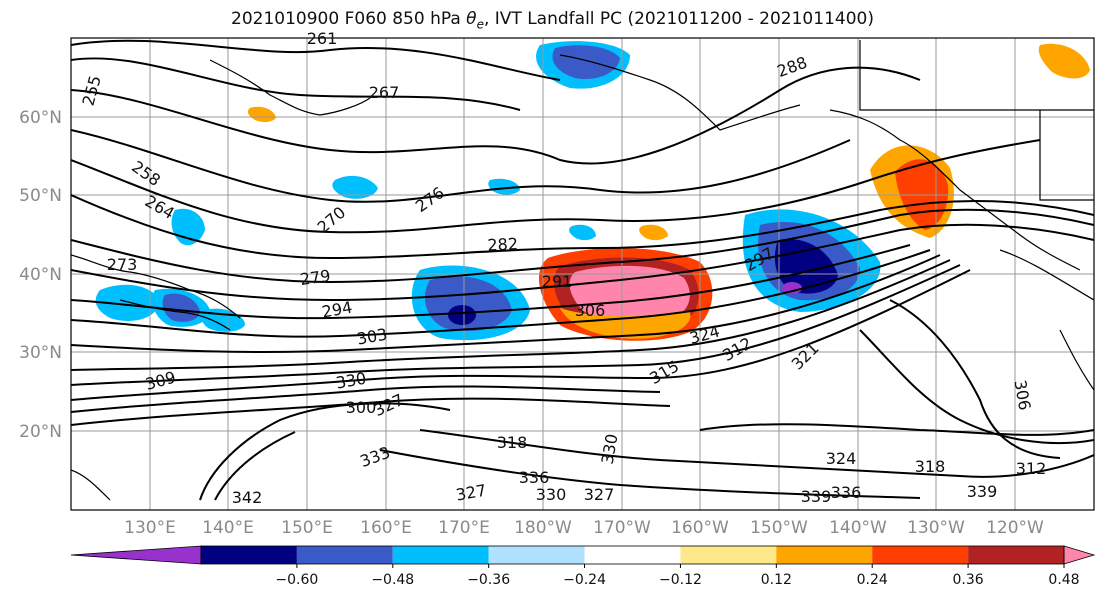 The height and width of the screenshot is (603, 1105). What do you see at coordinates (322, 38) in the screenshot?
I see `contour-label: 261` at bounding box center [322, 38].